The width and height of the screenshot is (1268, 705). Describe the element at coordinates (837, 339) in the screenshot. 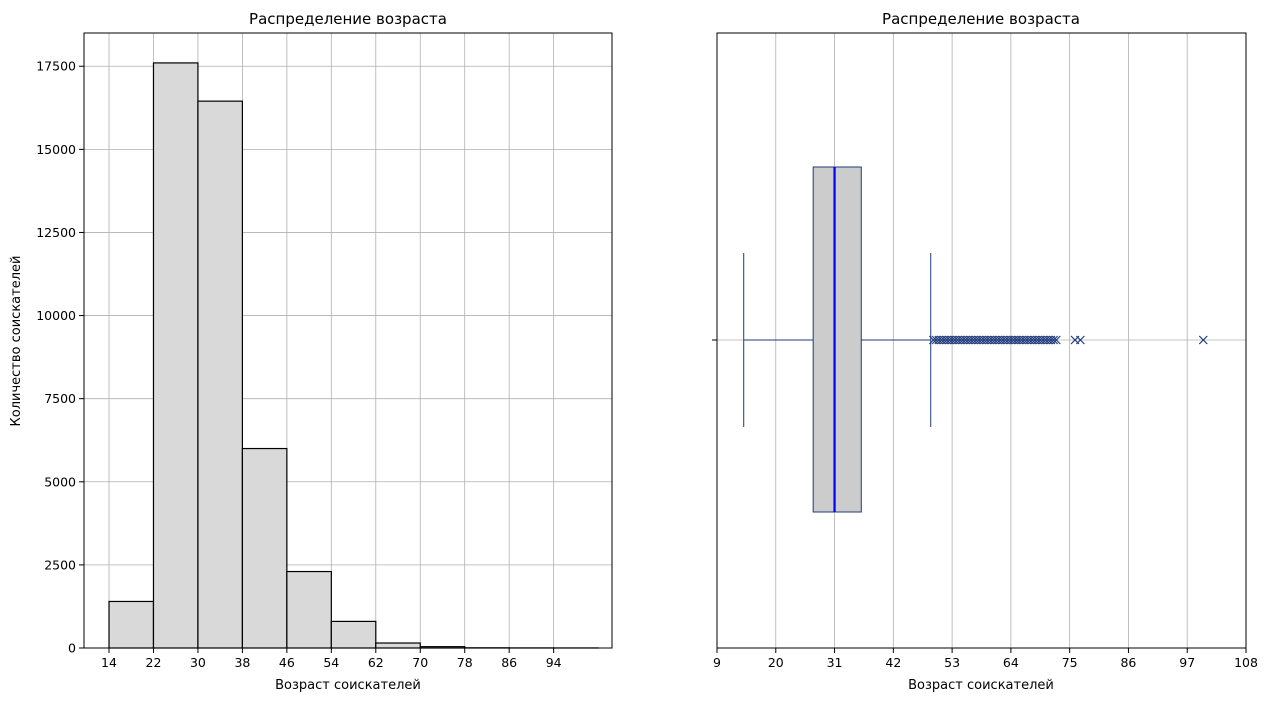

I see `boxplot-box` at that location.